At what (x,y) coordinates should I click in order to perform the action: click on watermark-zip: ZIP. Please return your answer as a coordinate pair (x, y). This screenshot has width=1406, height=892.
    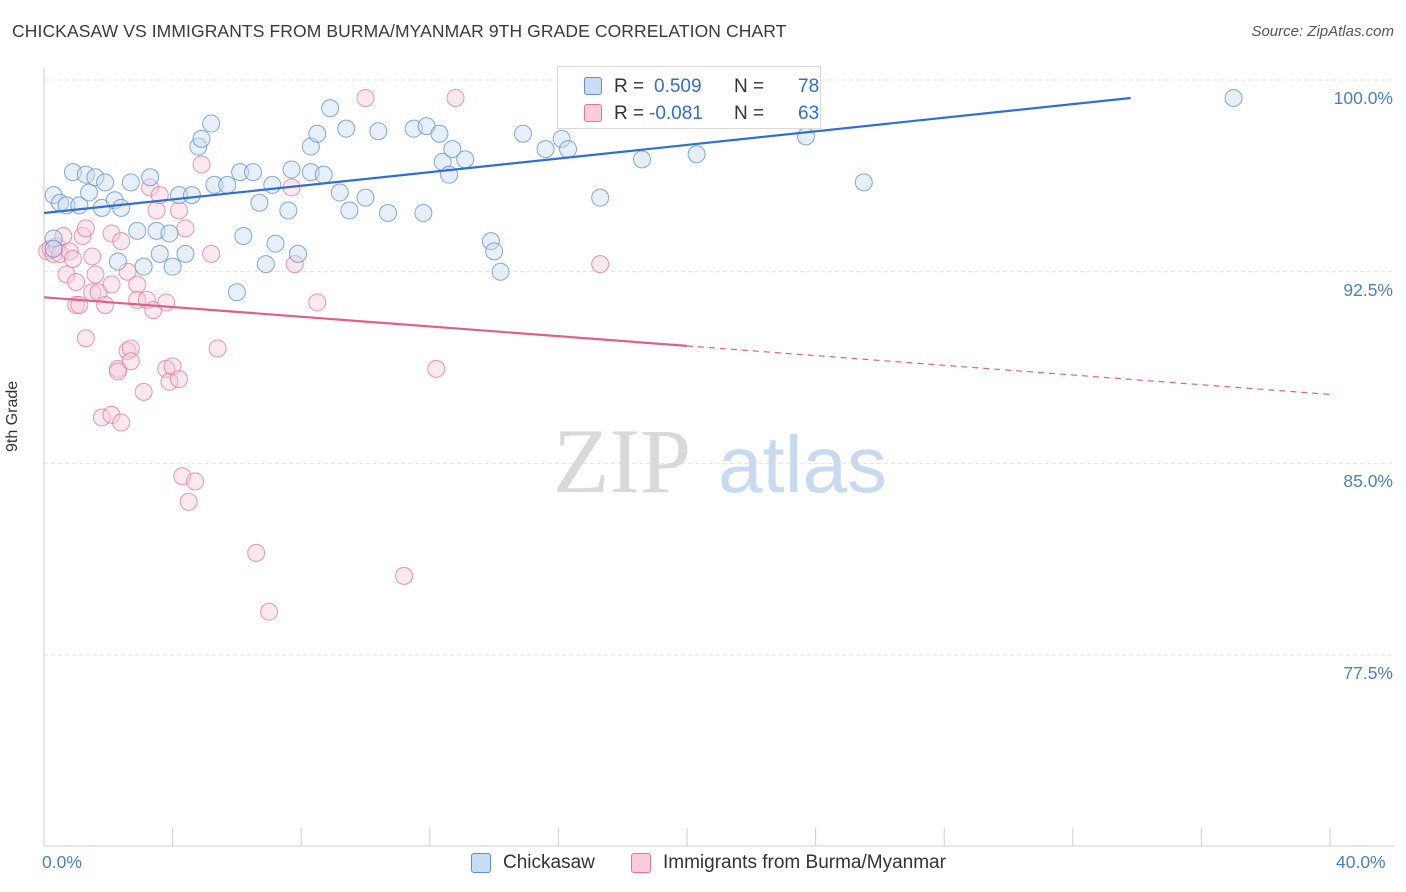
    Looking at the image, I should click on (622, 461).